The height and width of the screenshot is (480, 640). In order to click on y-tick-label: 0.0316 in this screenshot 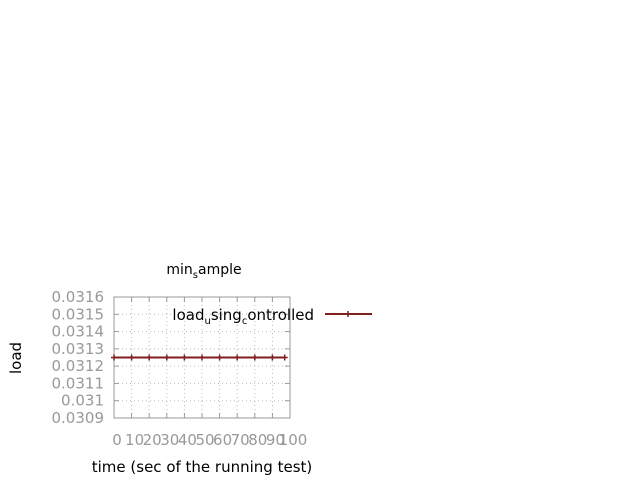, I will do `click(78, 297)`.